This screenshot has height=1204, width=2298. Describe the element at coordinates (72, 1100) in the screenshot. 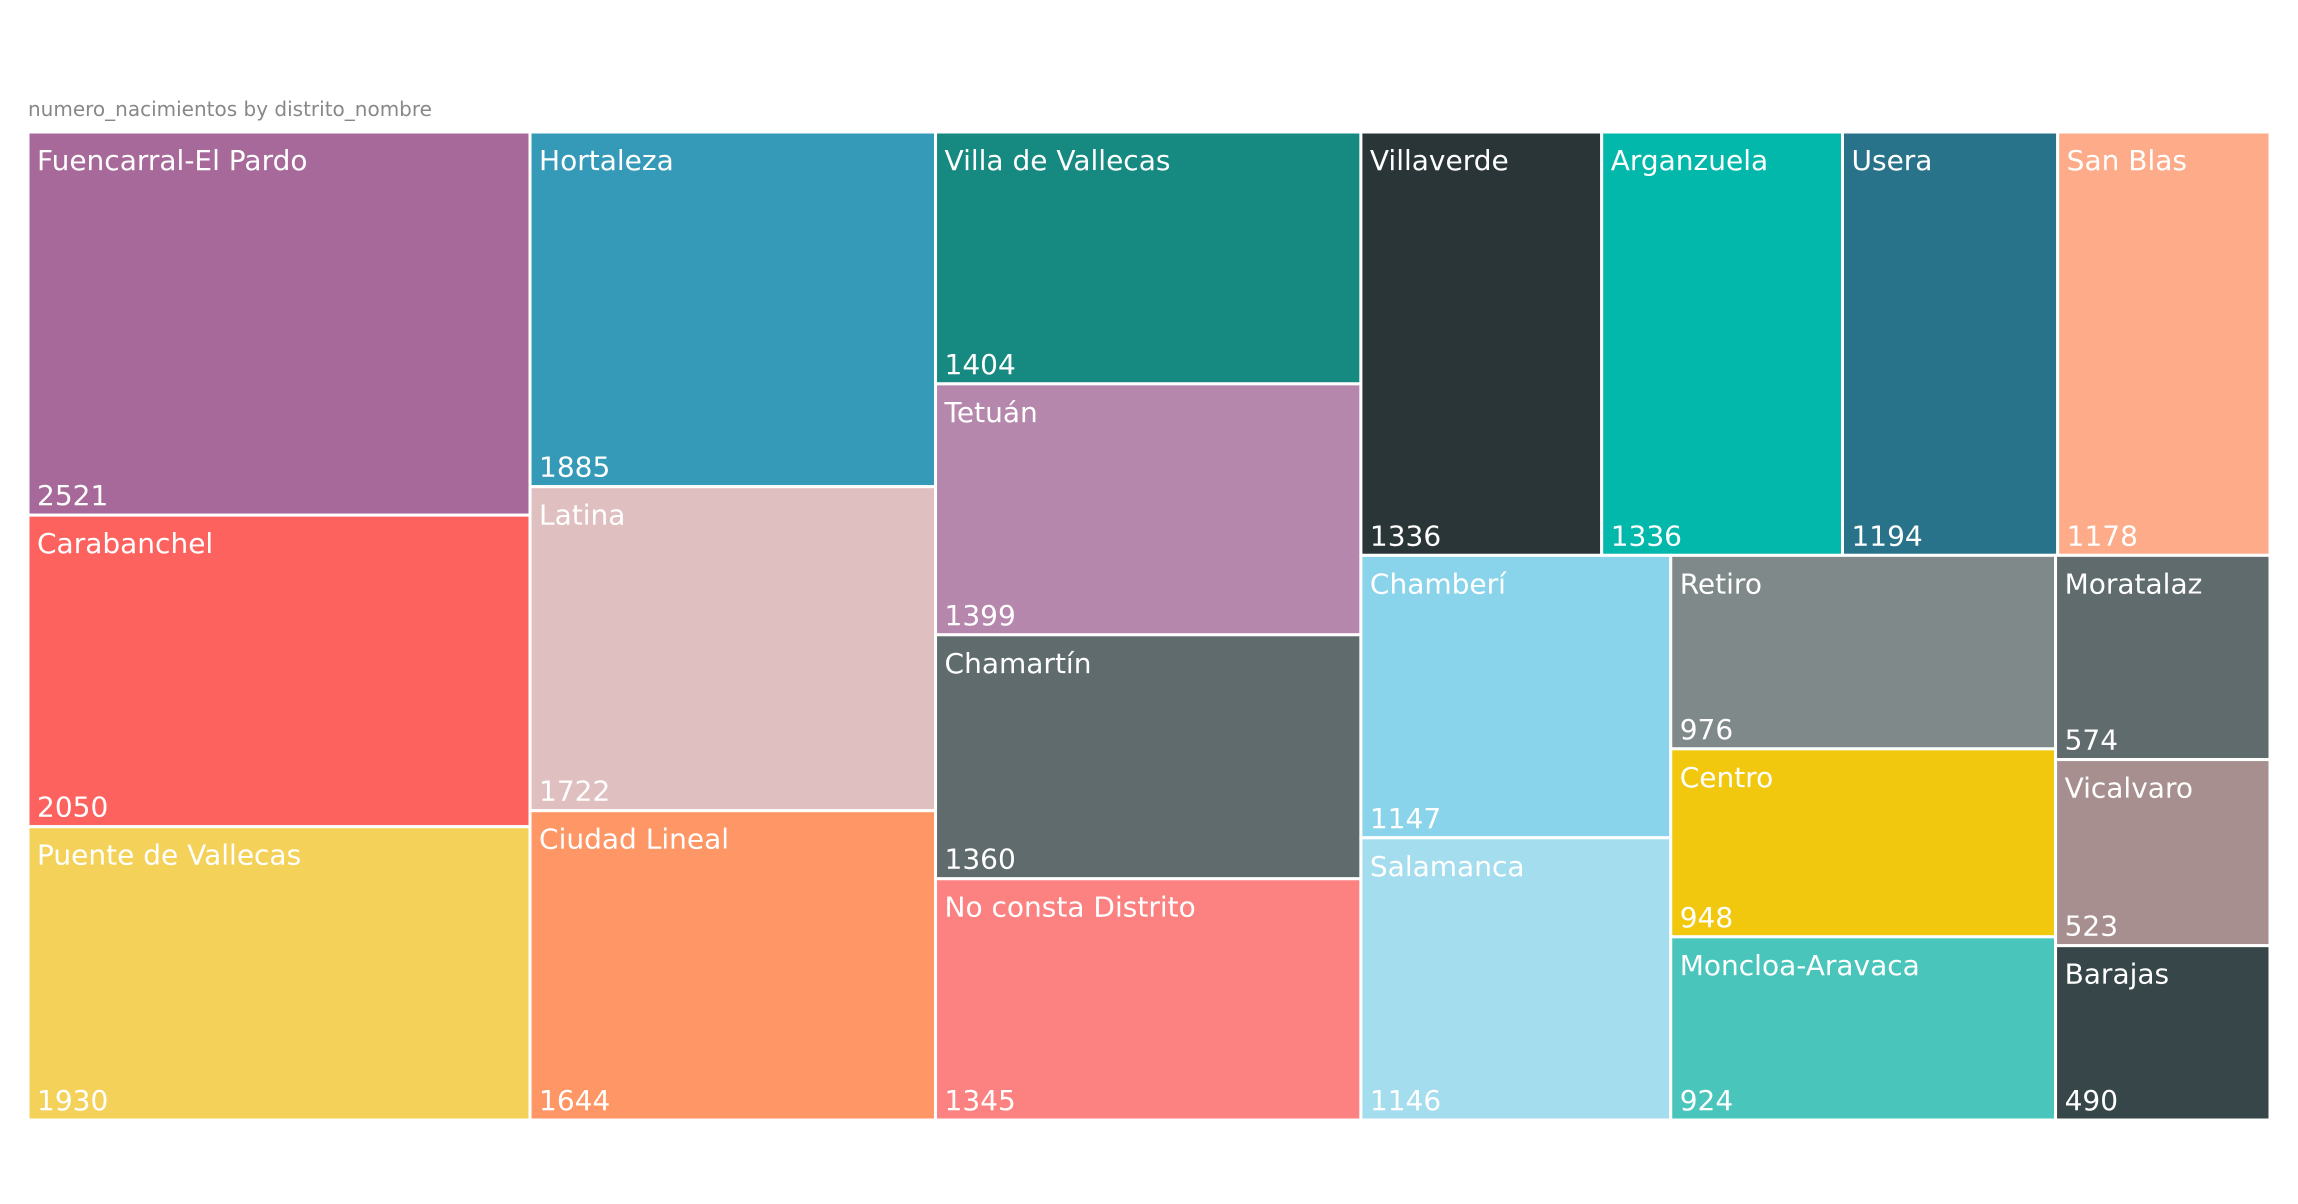

I see `tile-value: 1930` at that location.